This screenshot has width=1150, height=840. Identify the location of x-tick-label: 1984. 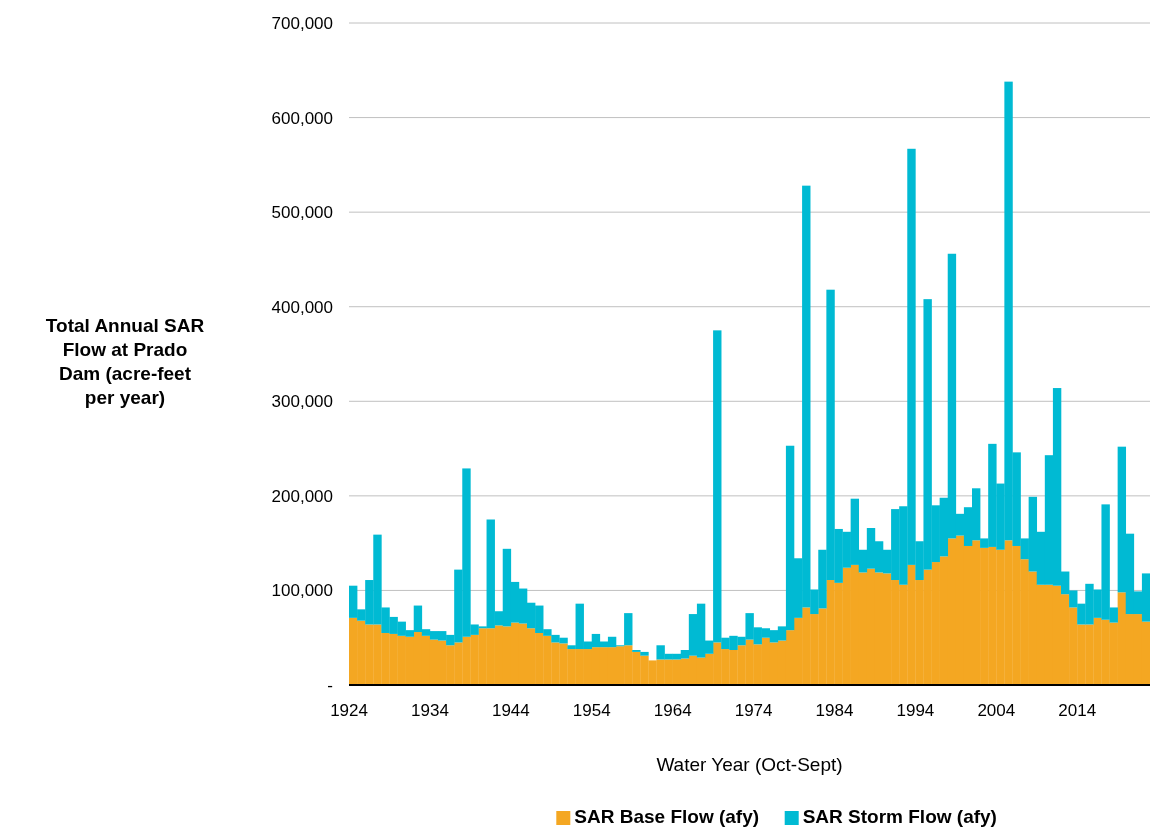
(834, 710).